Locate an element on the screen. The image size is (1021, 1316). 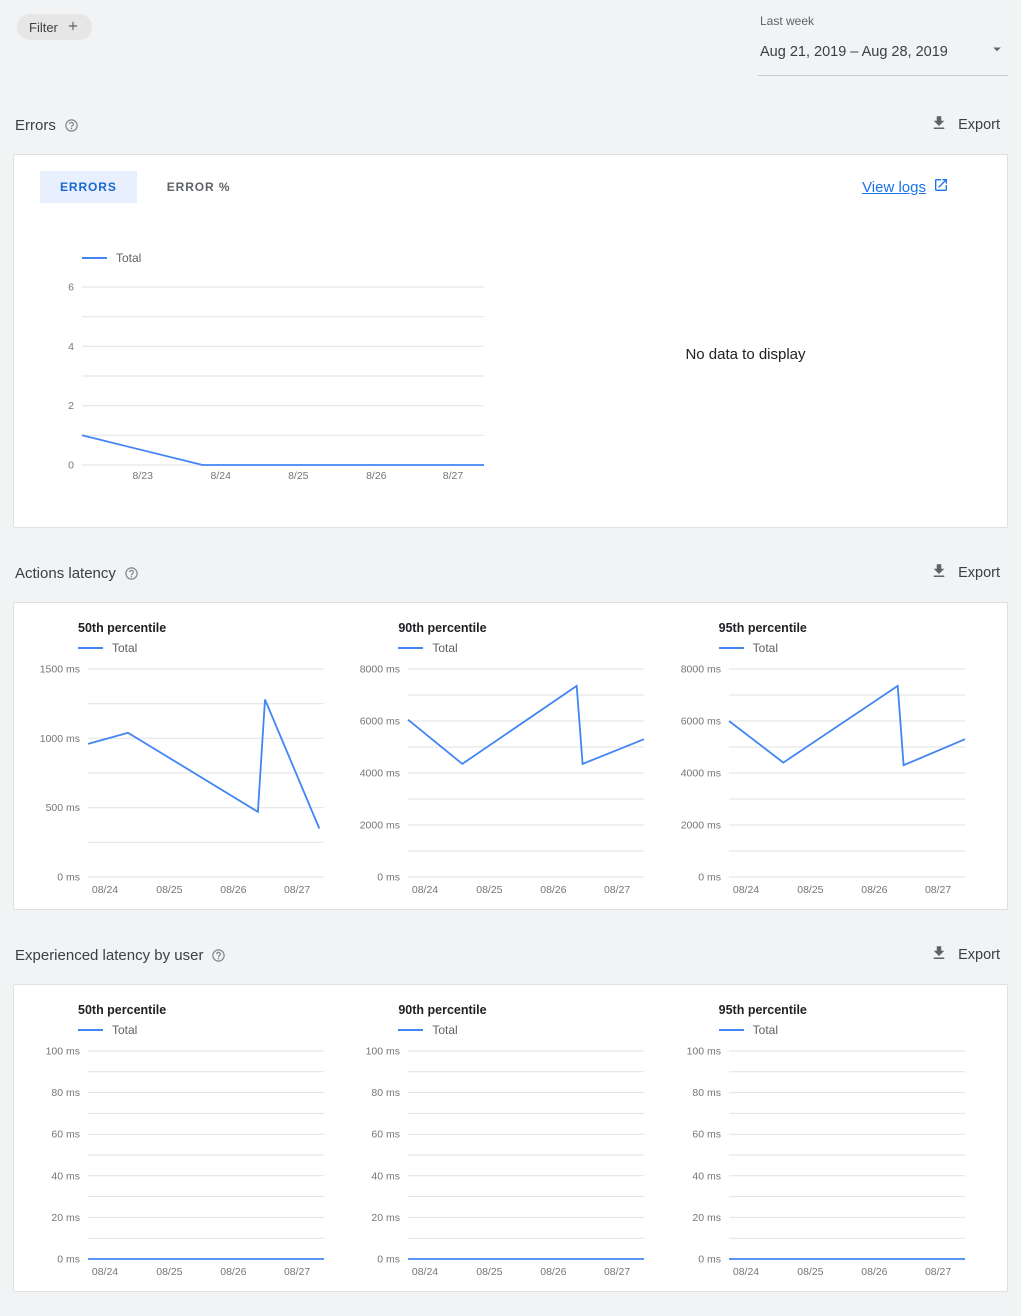
errors-legend: Total is located at coordinates (296, 258).